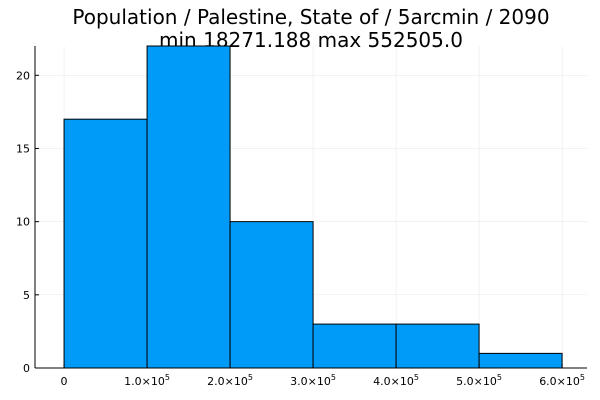  What do you see at coordinates (26, 295) in the screenshot?
I see `y-tick-label-1: 5` at bounding box center [26, 295].